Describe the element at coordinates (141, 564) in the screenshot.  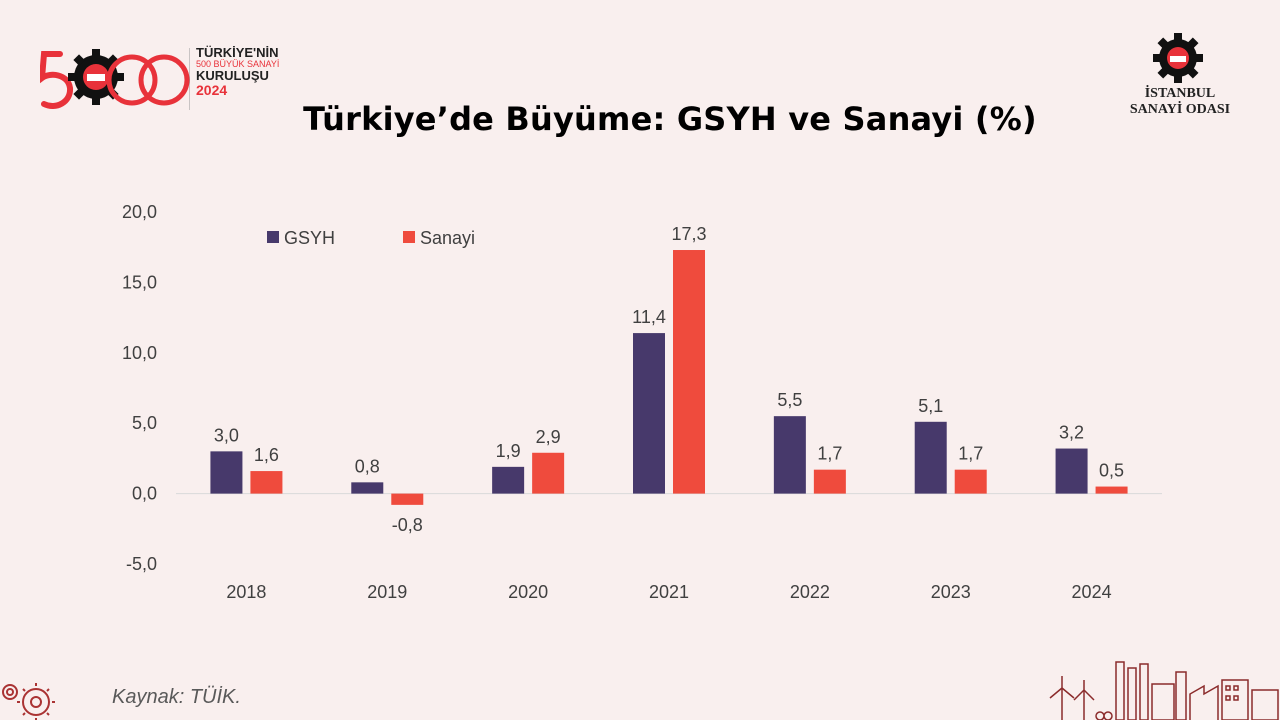
I see `y-tick-label: -5,0` at that location.